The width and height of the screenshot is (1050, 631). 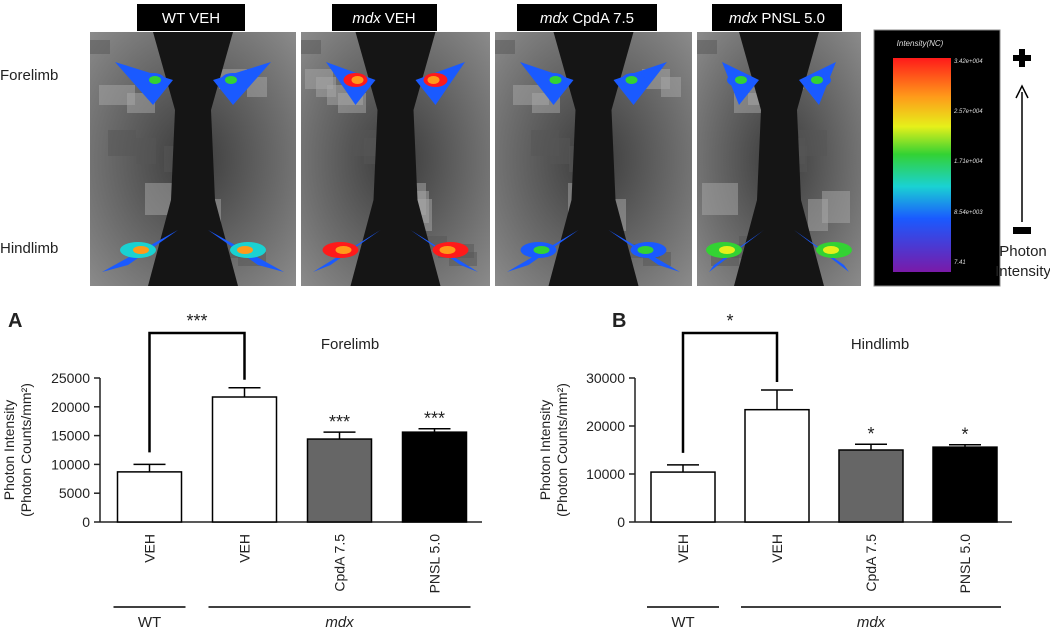 What do you see at coordinates (489, 17) in the screenshot?
I see `panel-labels: WT VEH mdx VEH mdx CpdA 7.5 mdx PNSL 5.0` at bounding box center [489, 17].